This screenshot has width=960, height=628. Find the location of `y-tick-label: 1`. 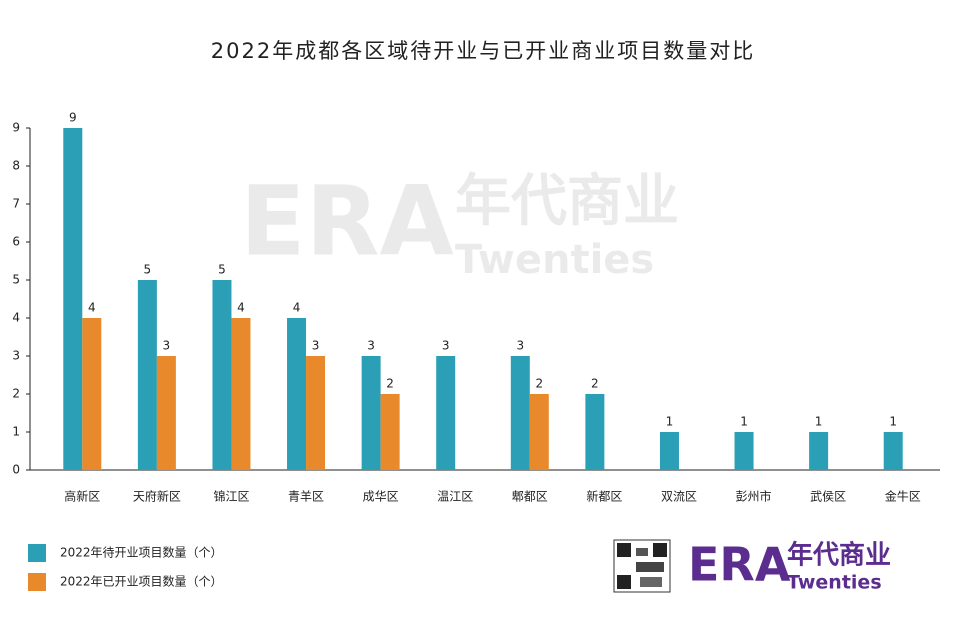

y-tick-label: 1 is located at coordinates (16, 432).